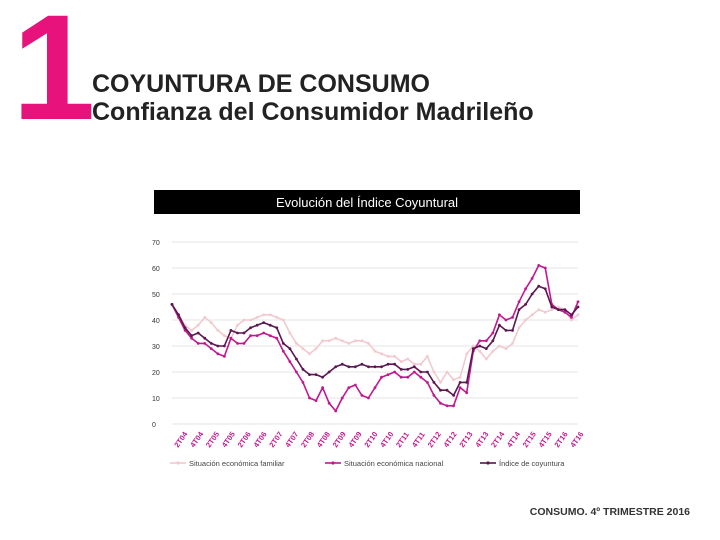  I want to click on y-tick-label: 10, so click(156, 399).